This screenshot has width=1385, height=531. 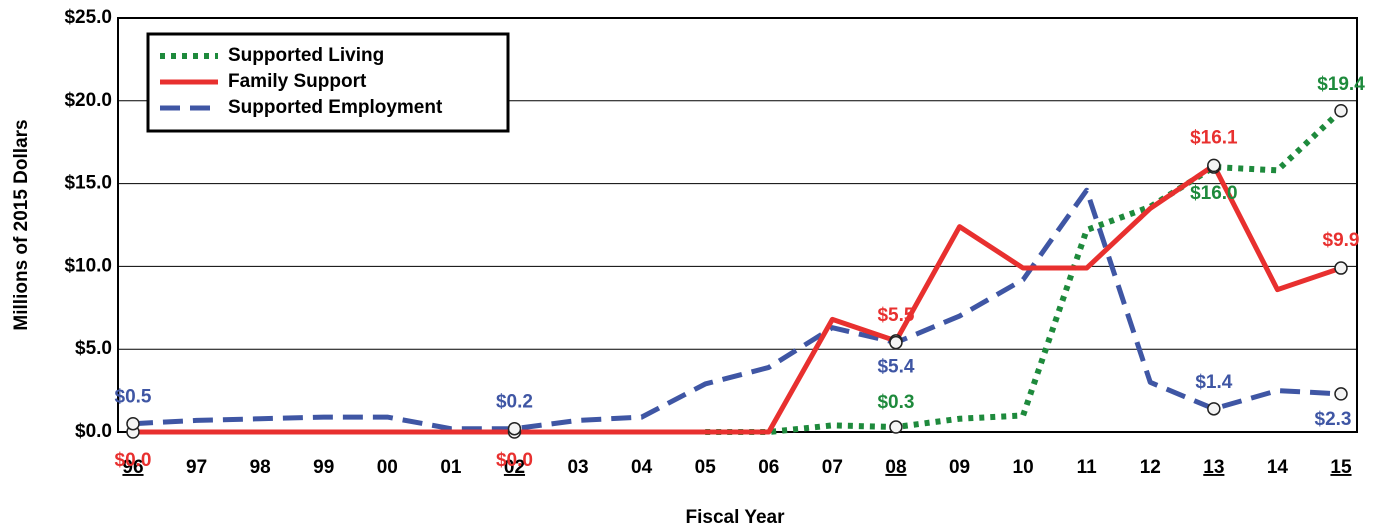 What do you see at coordinates (93, 431) in the screenshot?
I see `y-tick-label: $0.0` at bounding box center [93, 431].